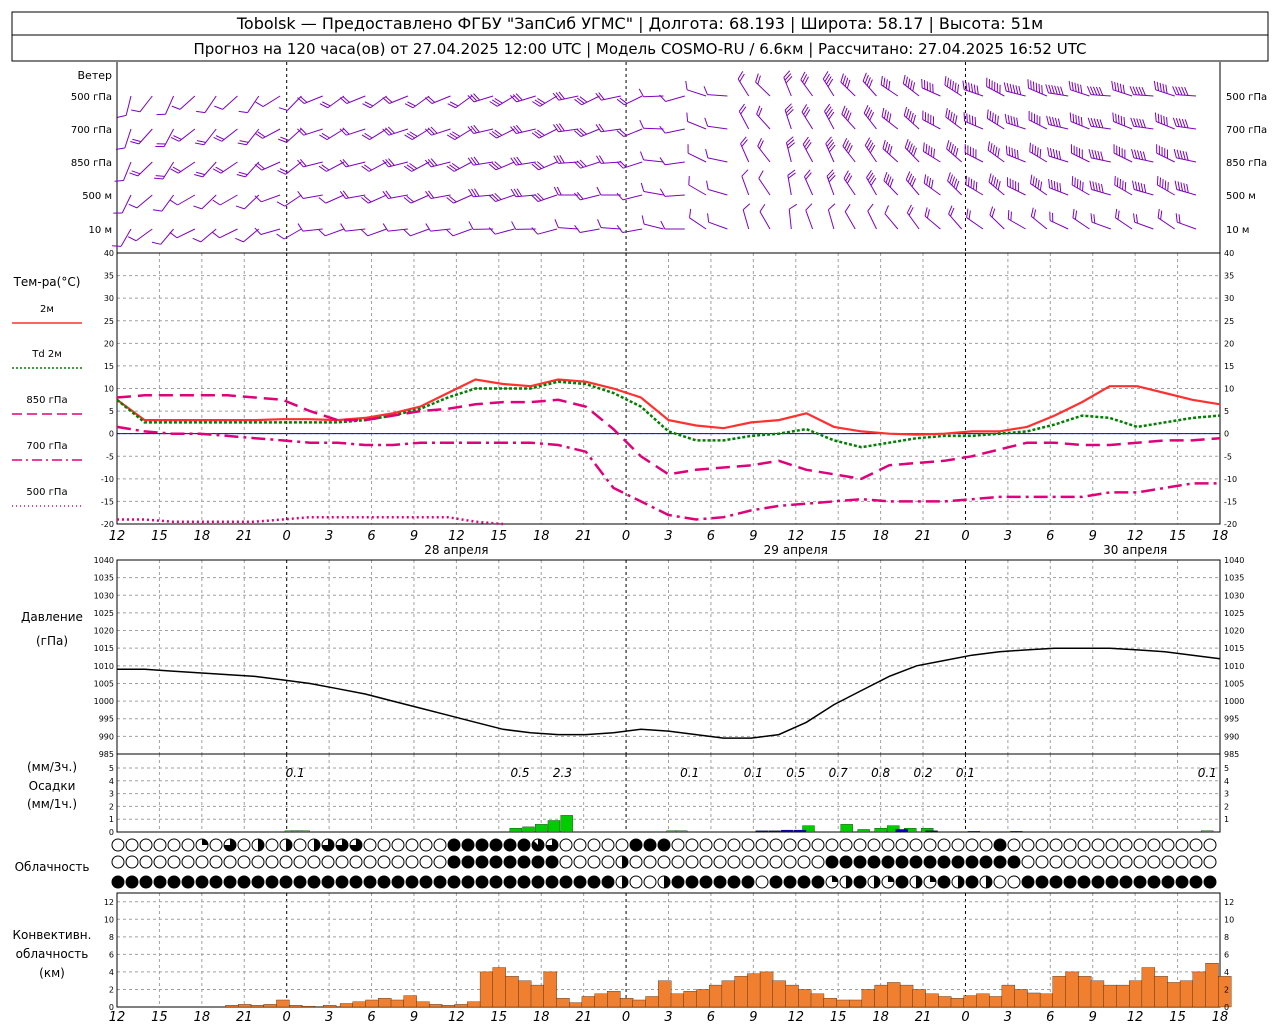 This screenshot has height=1024, width=1280. What do you see at coordinates (52, 935) in the screenshot?
I see `conv-title-1: Конвективн.` at bounding box center [52, 935].